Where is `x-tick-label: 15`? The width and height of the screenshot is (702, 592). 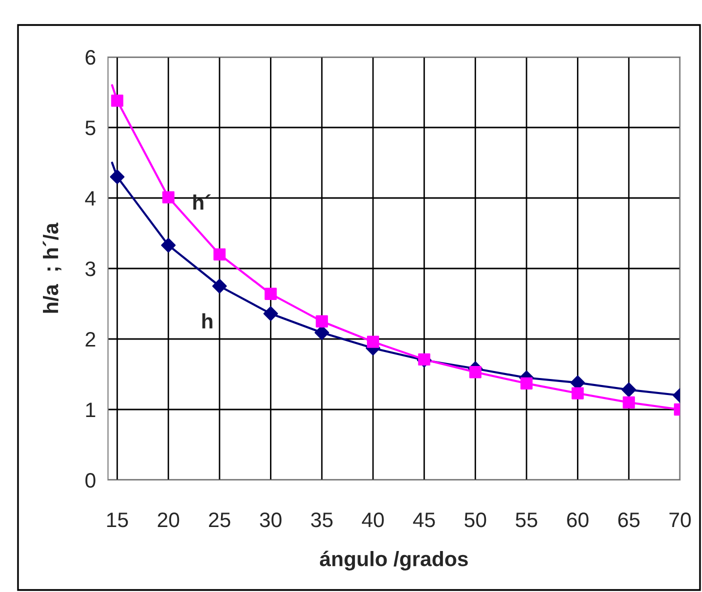
x-tick-label: 15 is located at coordinates (117, 520).